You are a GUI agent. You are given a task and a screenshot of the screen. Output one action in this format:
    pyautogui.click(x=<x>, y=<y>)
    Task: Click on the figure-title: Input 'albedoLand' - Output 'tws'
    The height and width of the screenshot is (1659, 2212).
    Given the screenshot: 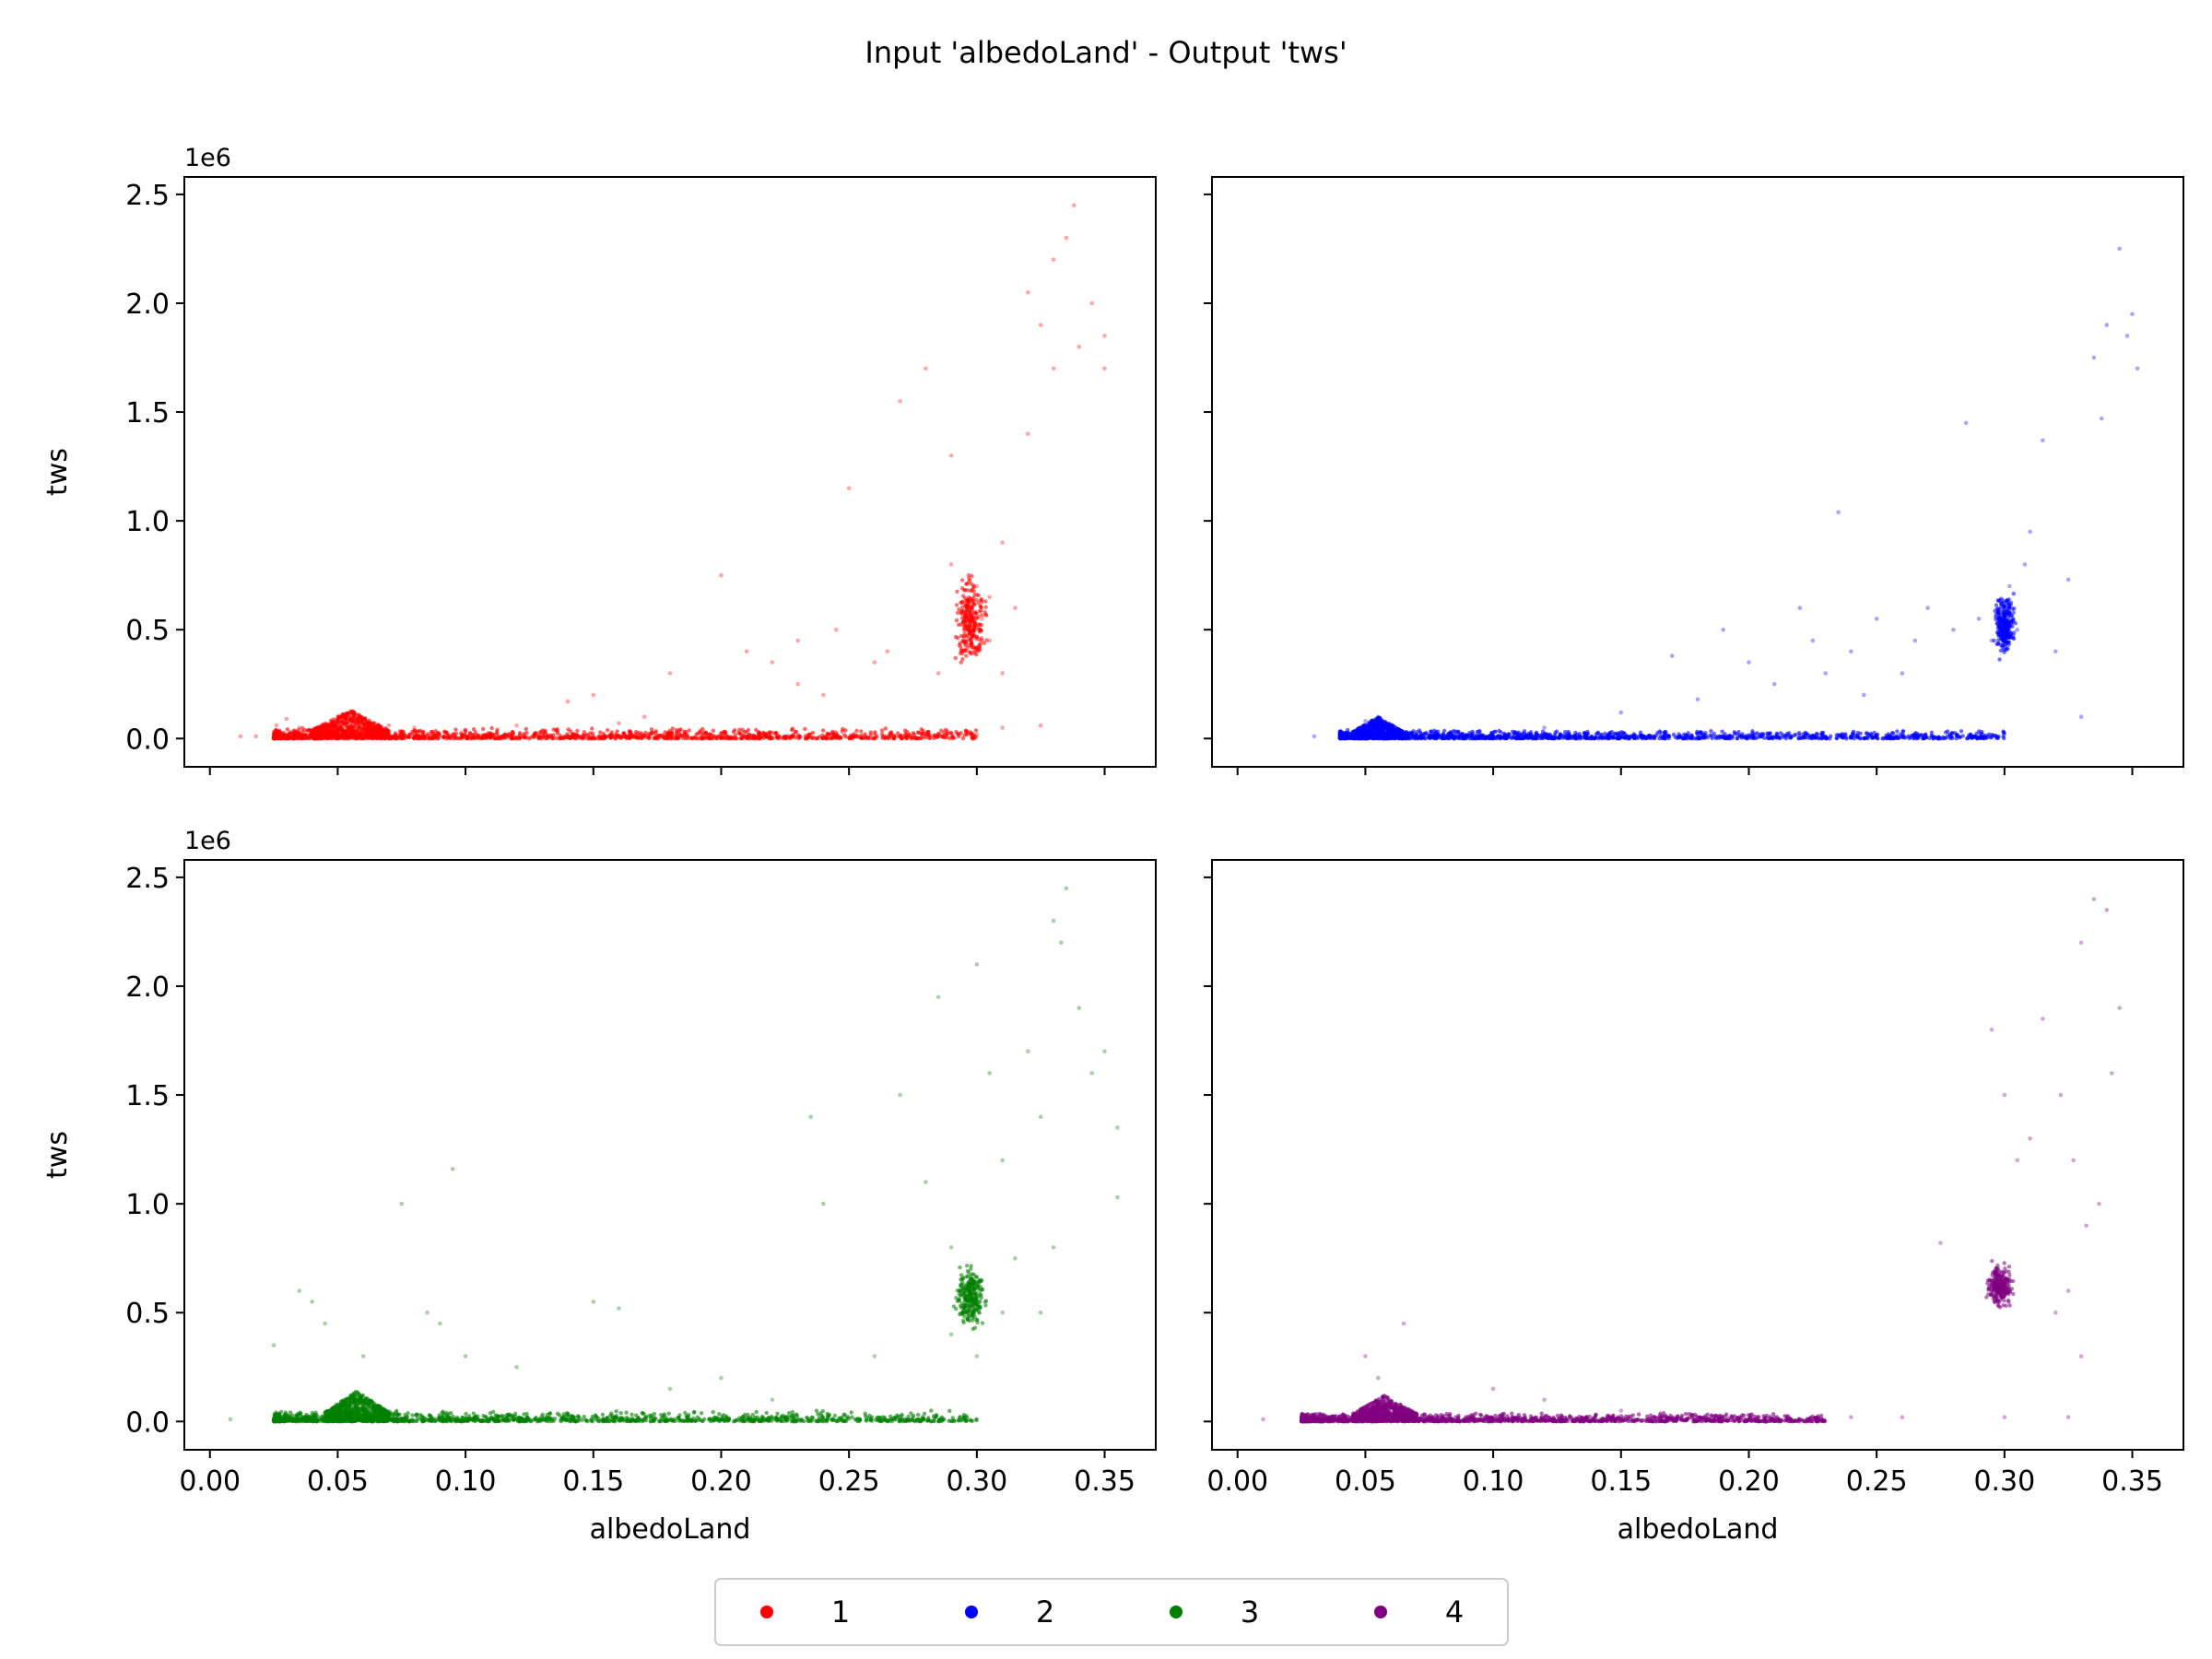 What is the action you would take?
    pyautogui.click(x=1106, y=52)
    